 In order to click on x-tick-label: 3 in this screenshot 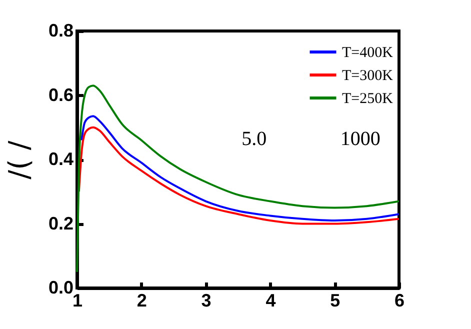, I will do `click(206, 300)`.